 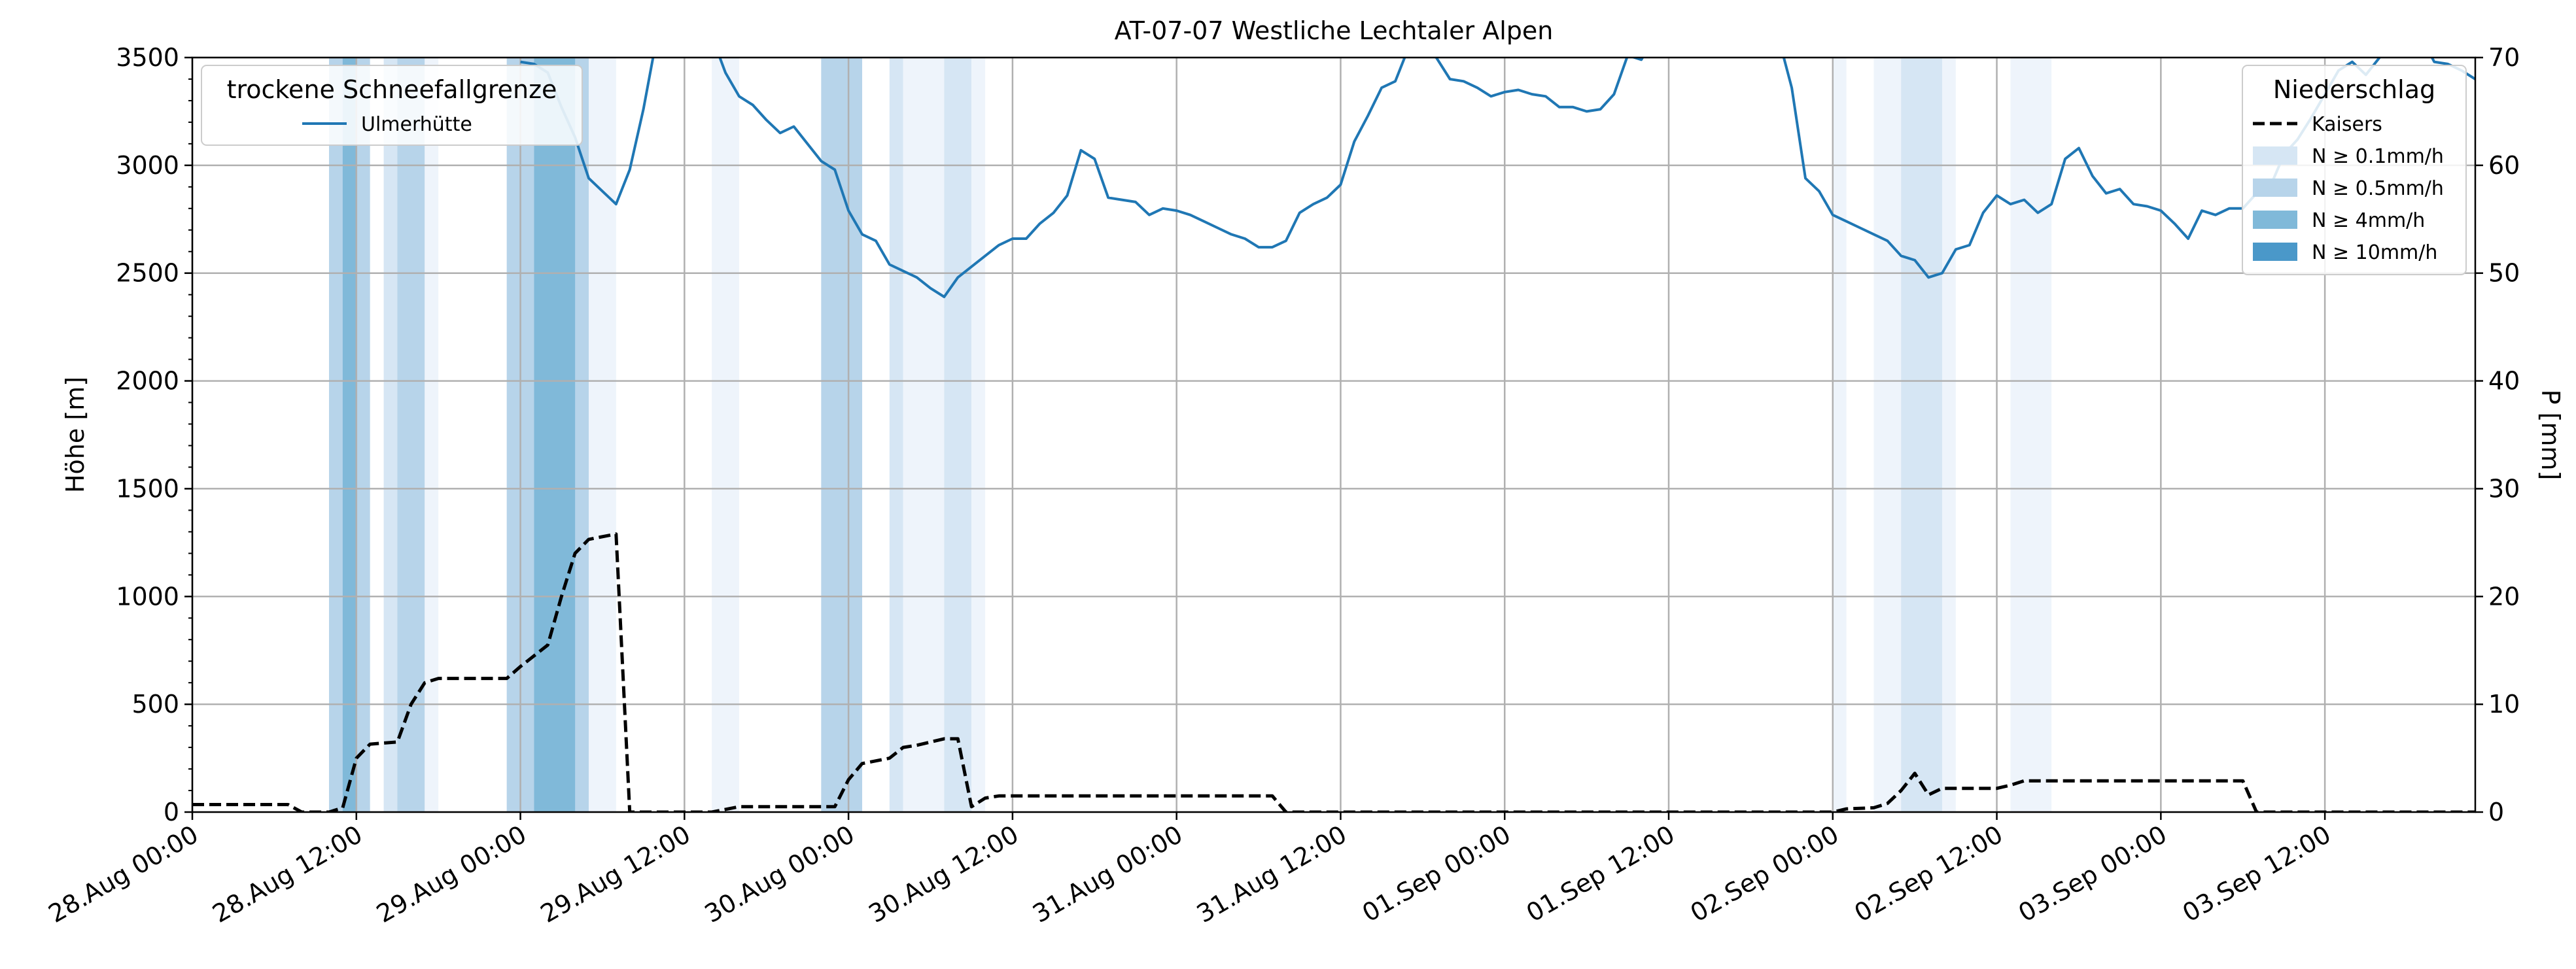 What do you see at coordinates (2504, 596) in the screenshot?
I see `y2-tick-label: 20` at bounding box center [2504, 596].